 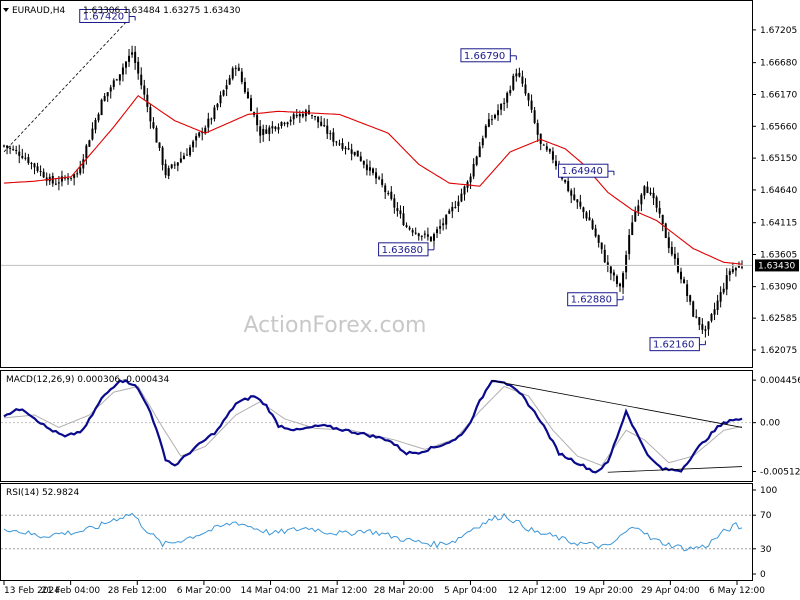 I want to click on time-axis-label: 21 Mar 12:00, so click(x=337, y=591).